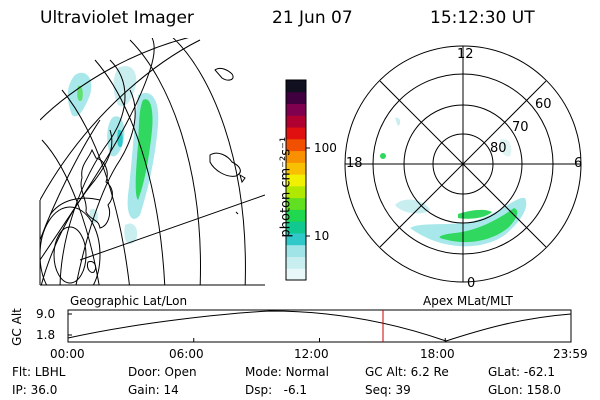 Image resolution: width=600 pixels, height=400 pixels. What do you see at coordinates (319, 340) in the screenshot?
I see `altitude-x-ticks` at bounding box center [319, 340].